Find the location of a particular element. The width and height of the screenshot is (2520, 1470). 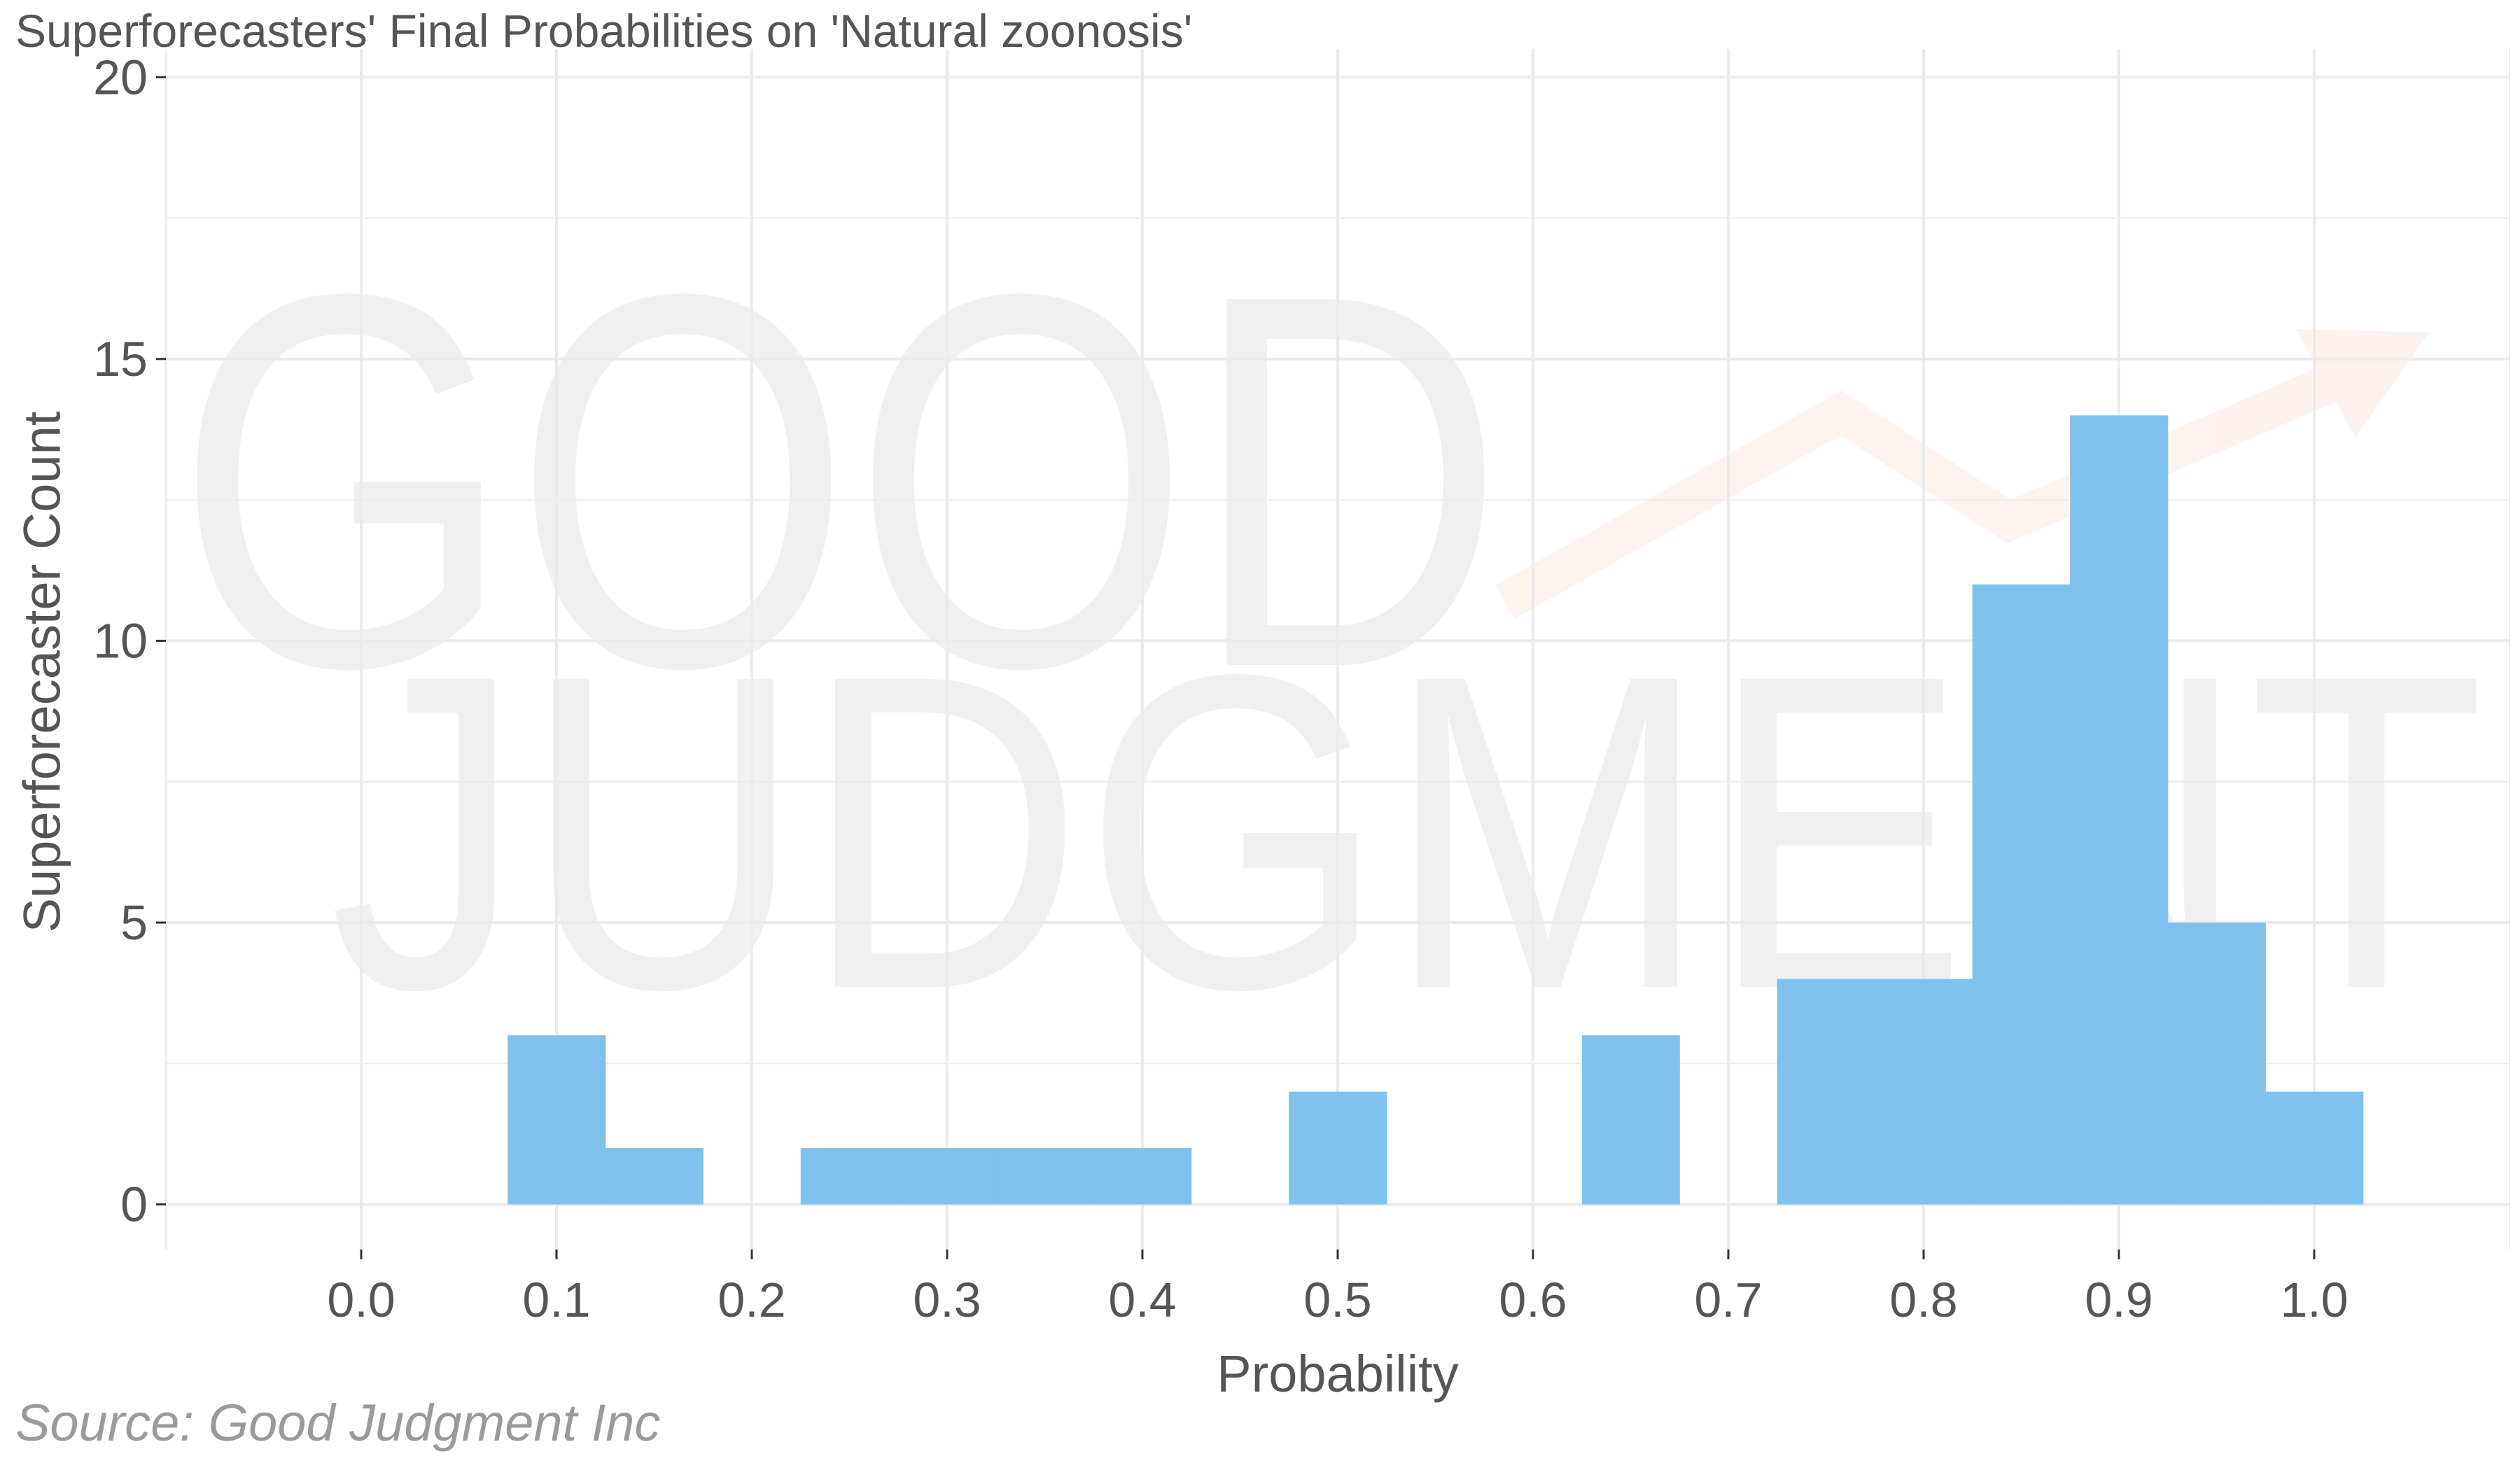

x-tick-label: 0.2 is located at coordinates (751, 1300).